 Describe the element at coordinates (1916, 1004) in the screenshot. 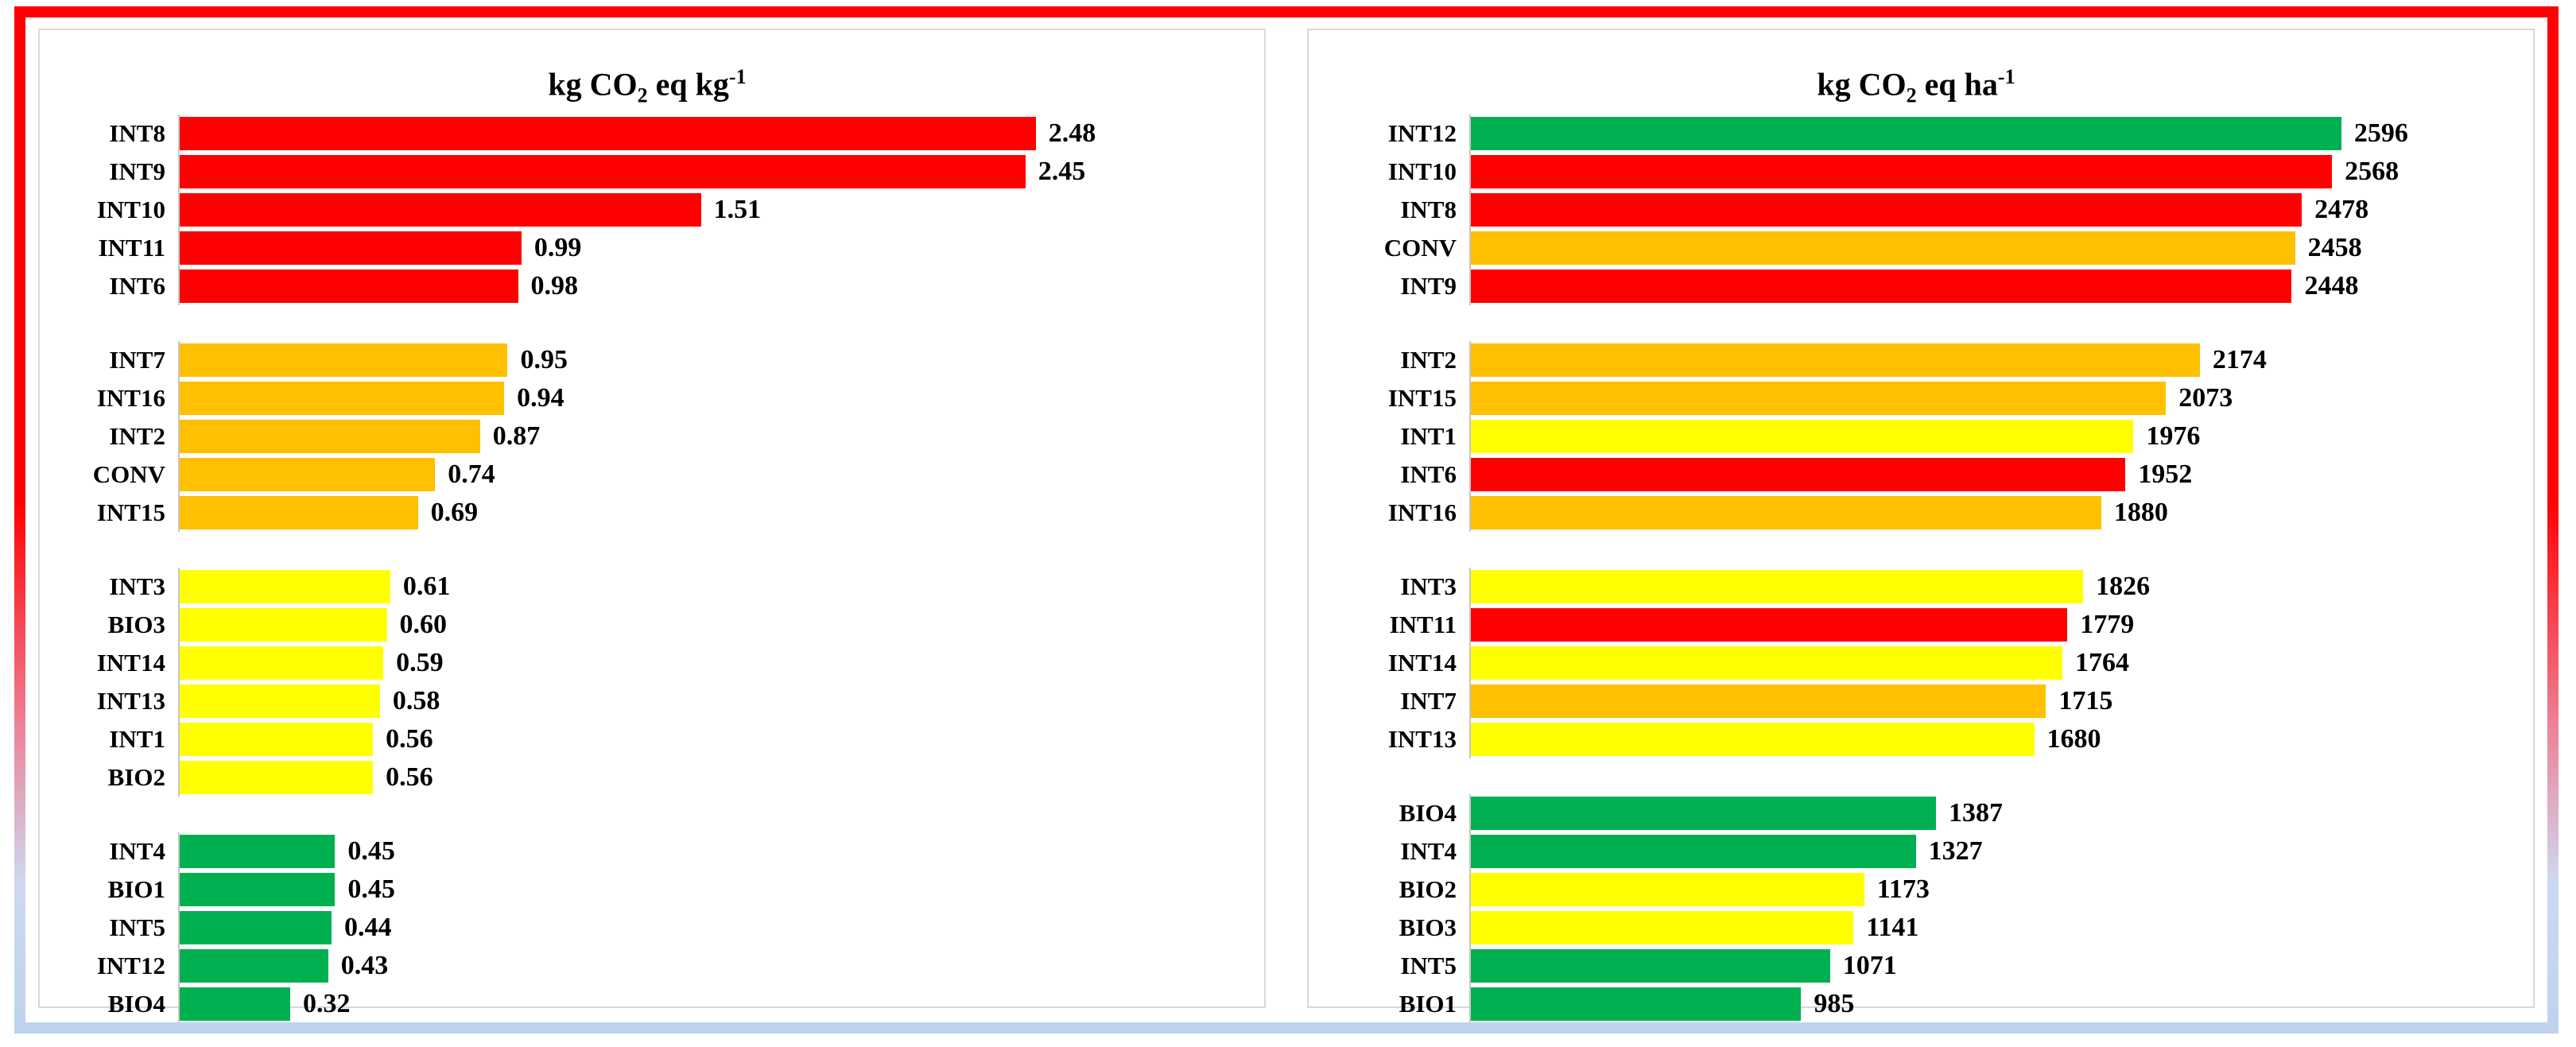

I see `bar-row: BIO1 985` at that location.